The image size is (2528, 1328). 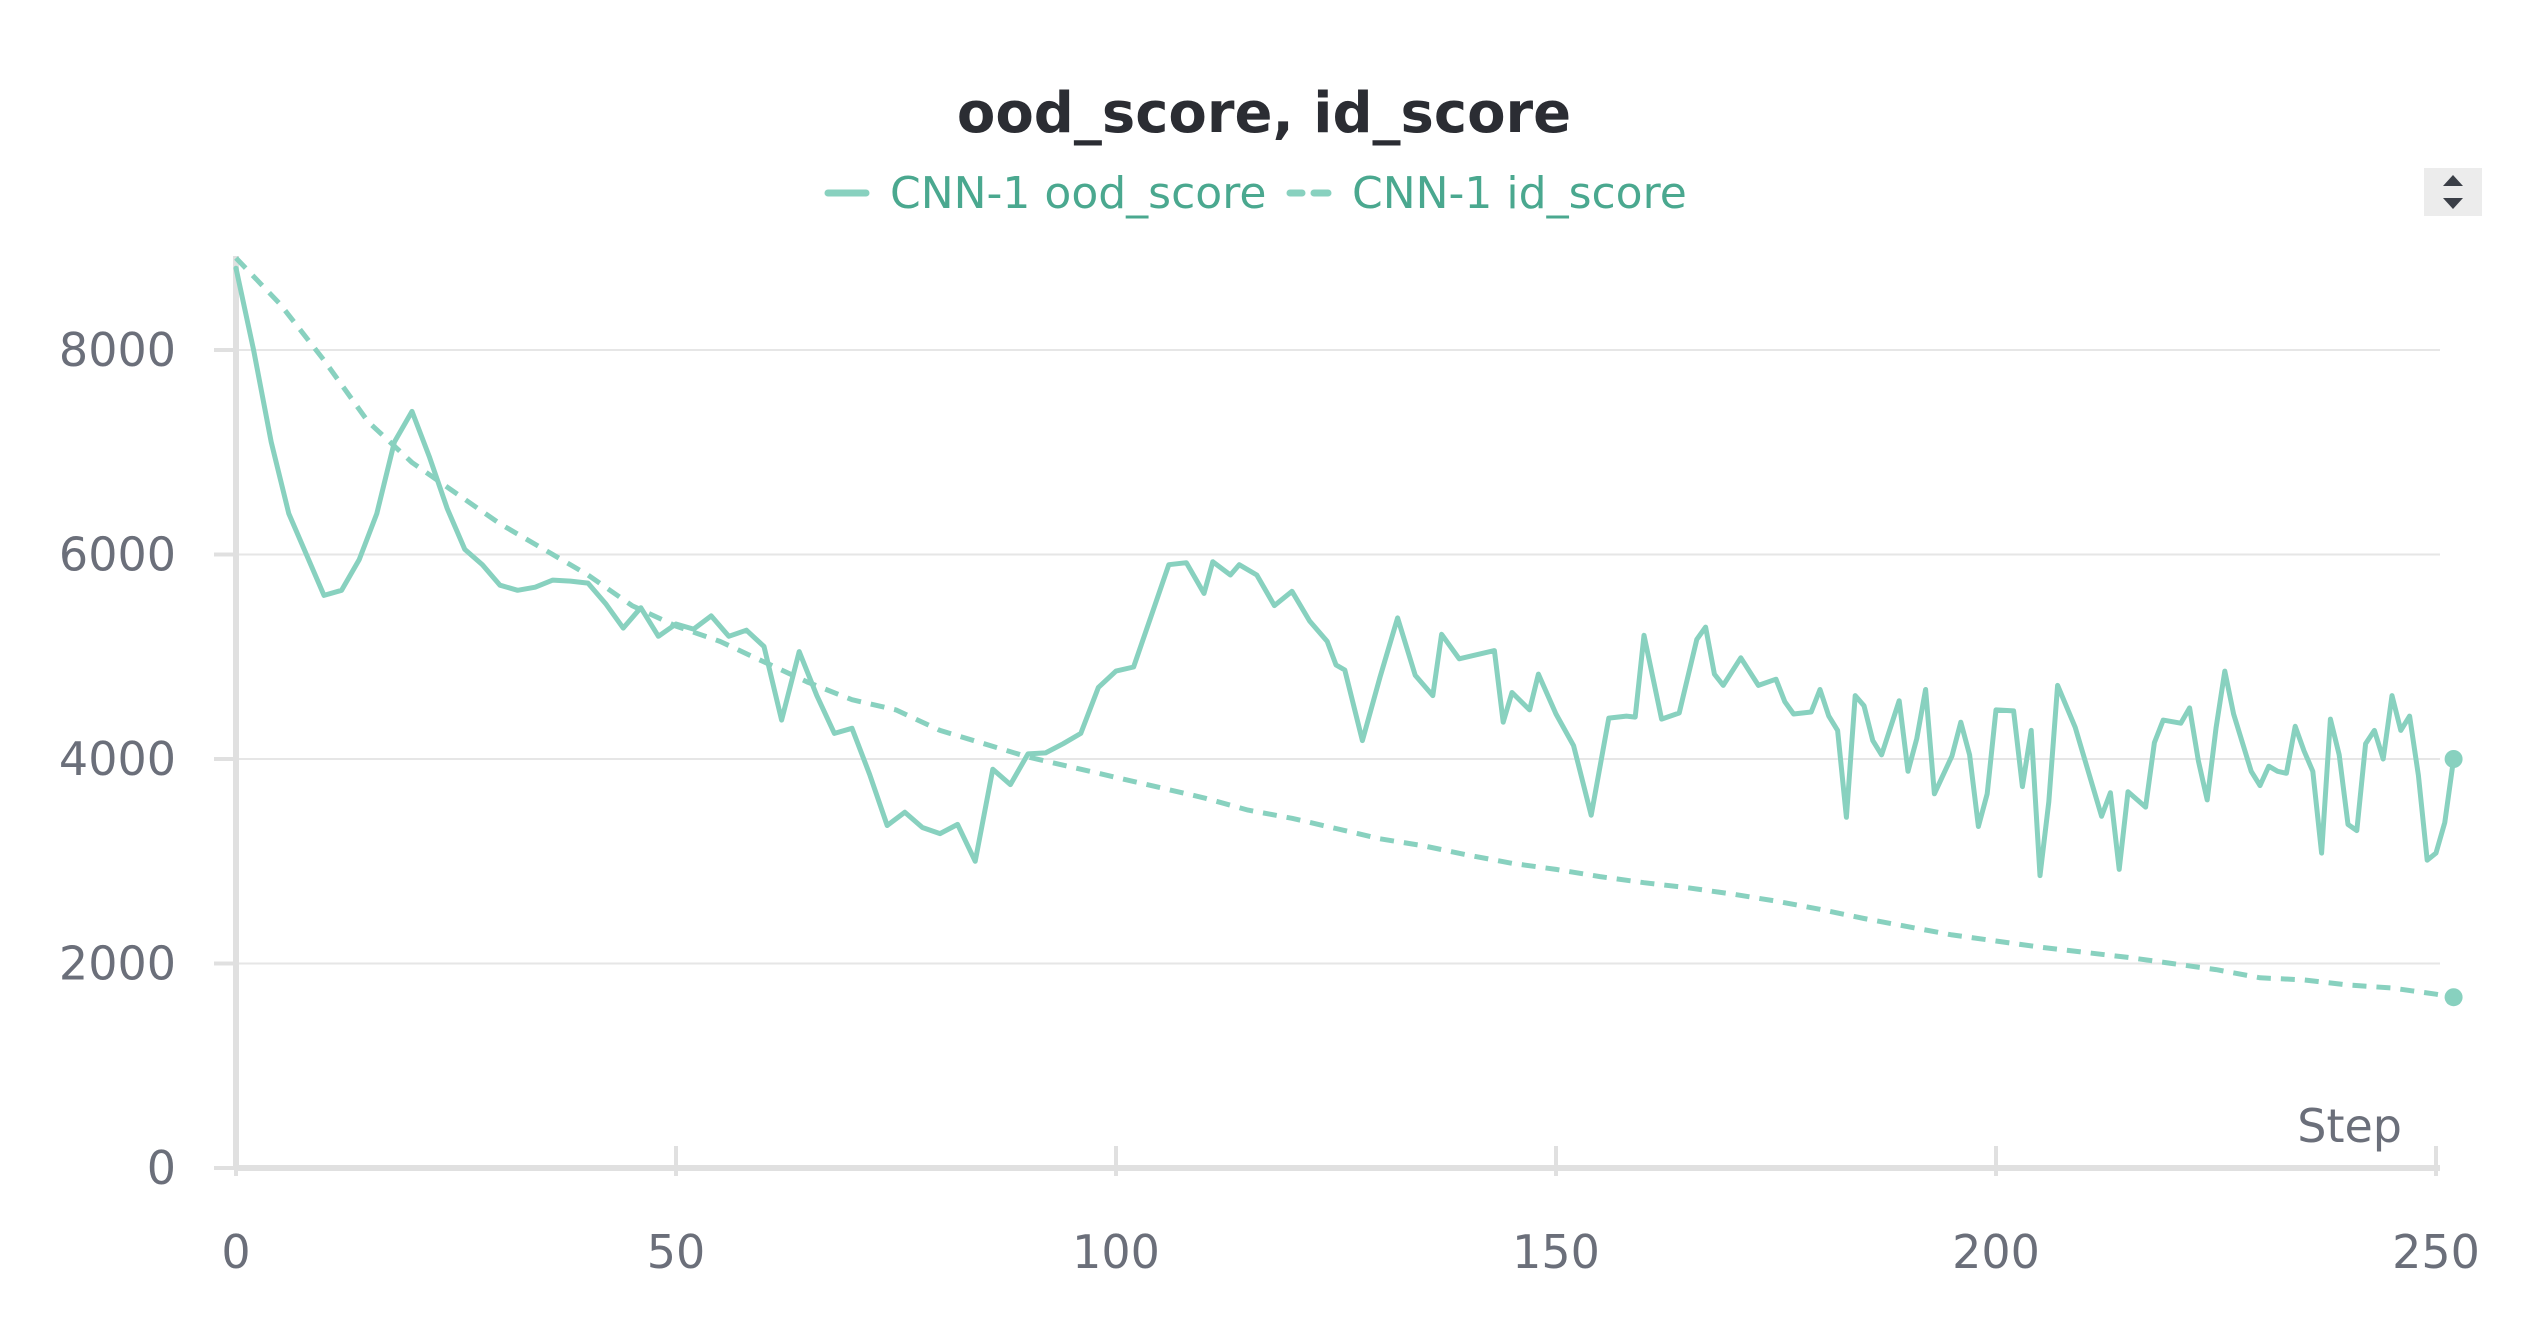 What do you see at coordinates (2349, 1126) in the screenshot?
I see `x-axis-label: Step` at bounding box center [2349, 1126].